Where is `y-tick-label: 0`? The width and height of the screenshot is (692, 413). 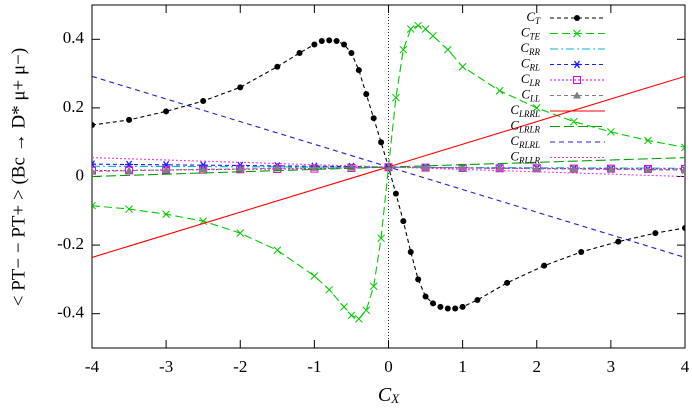 y-tick-label: 0 is located at coordinates (80, 174).